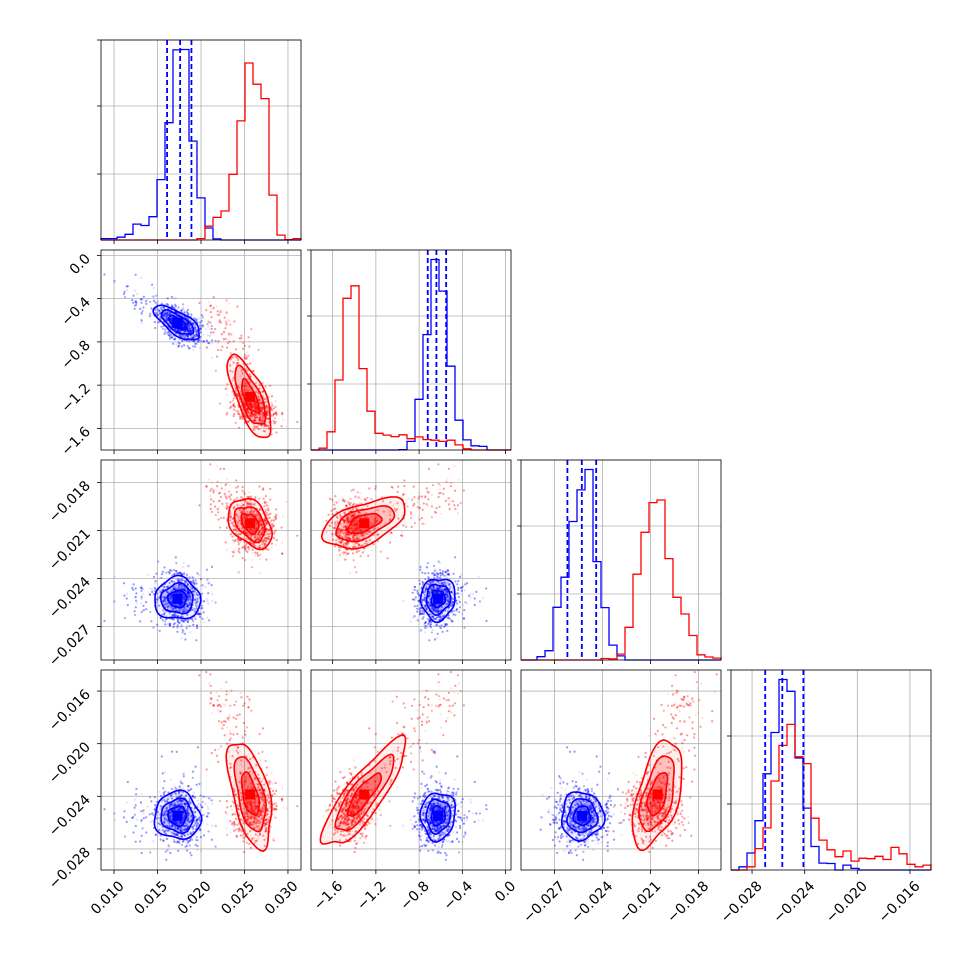 The width and height of the screenshot is (970, 974). I want to click on panel-content, so click(201, 560).